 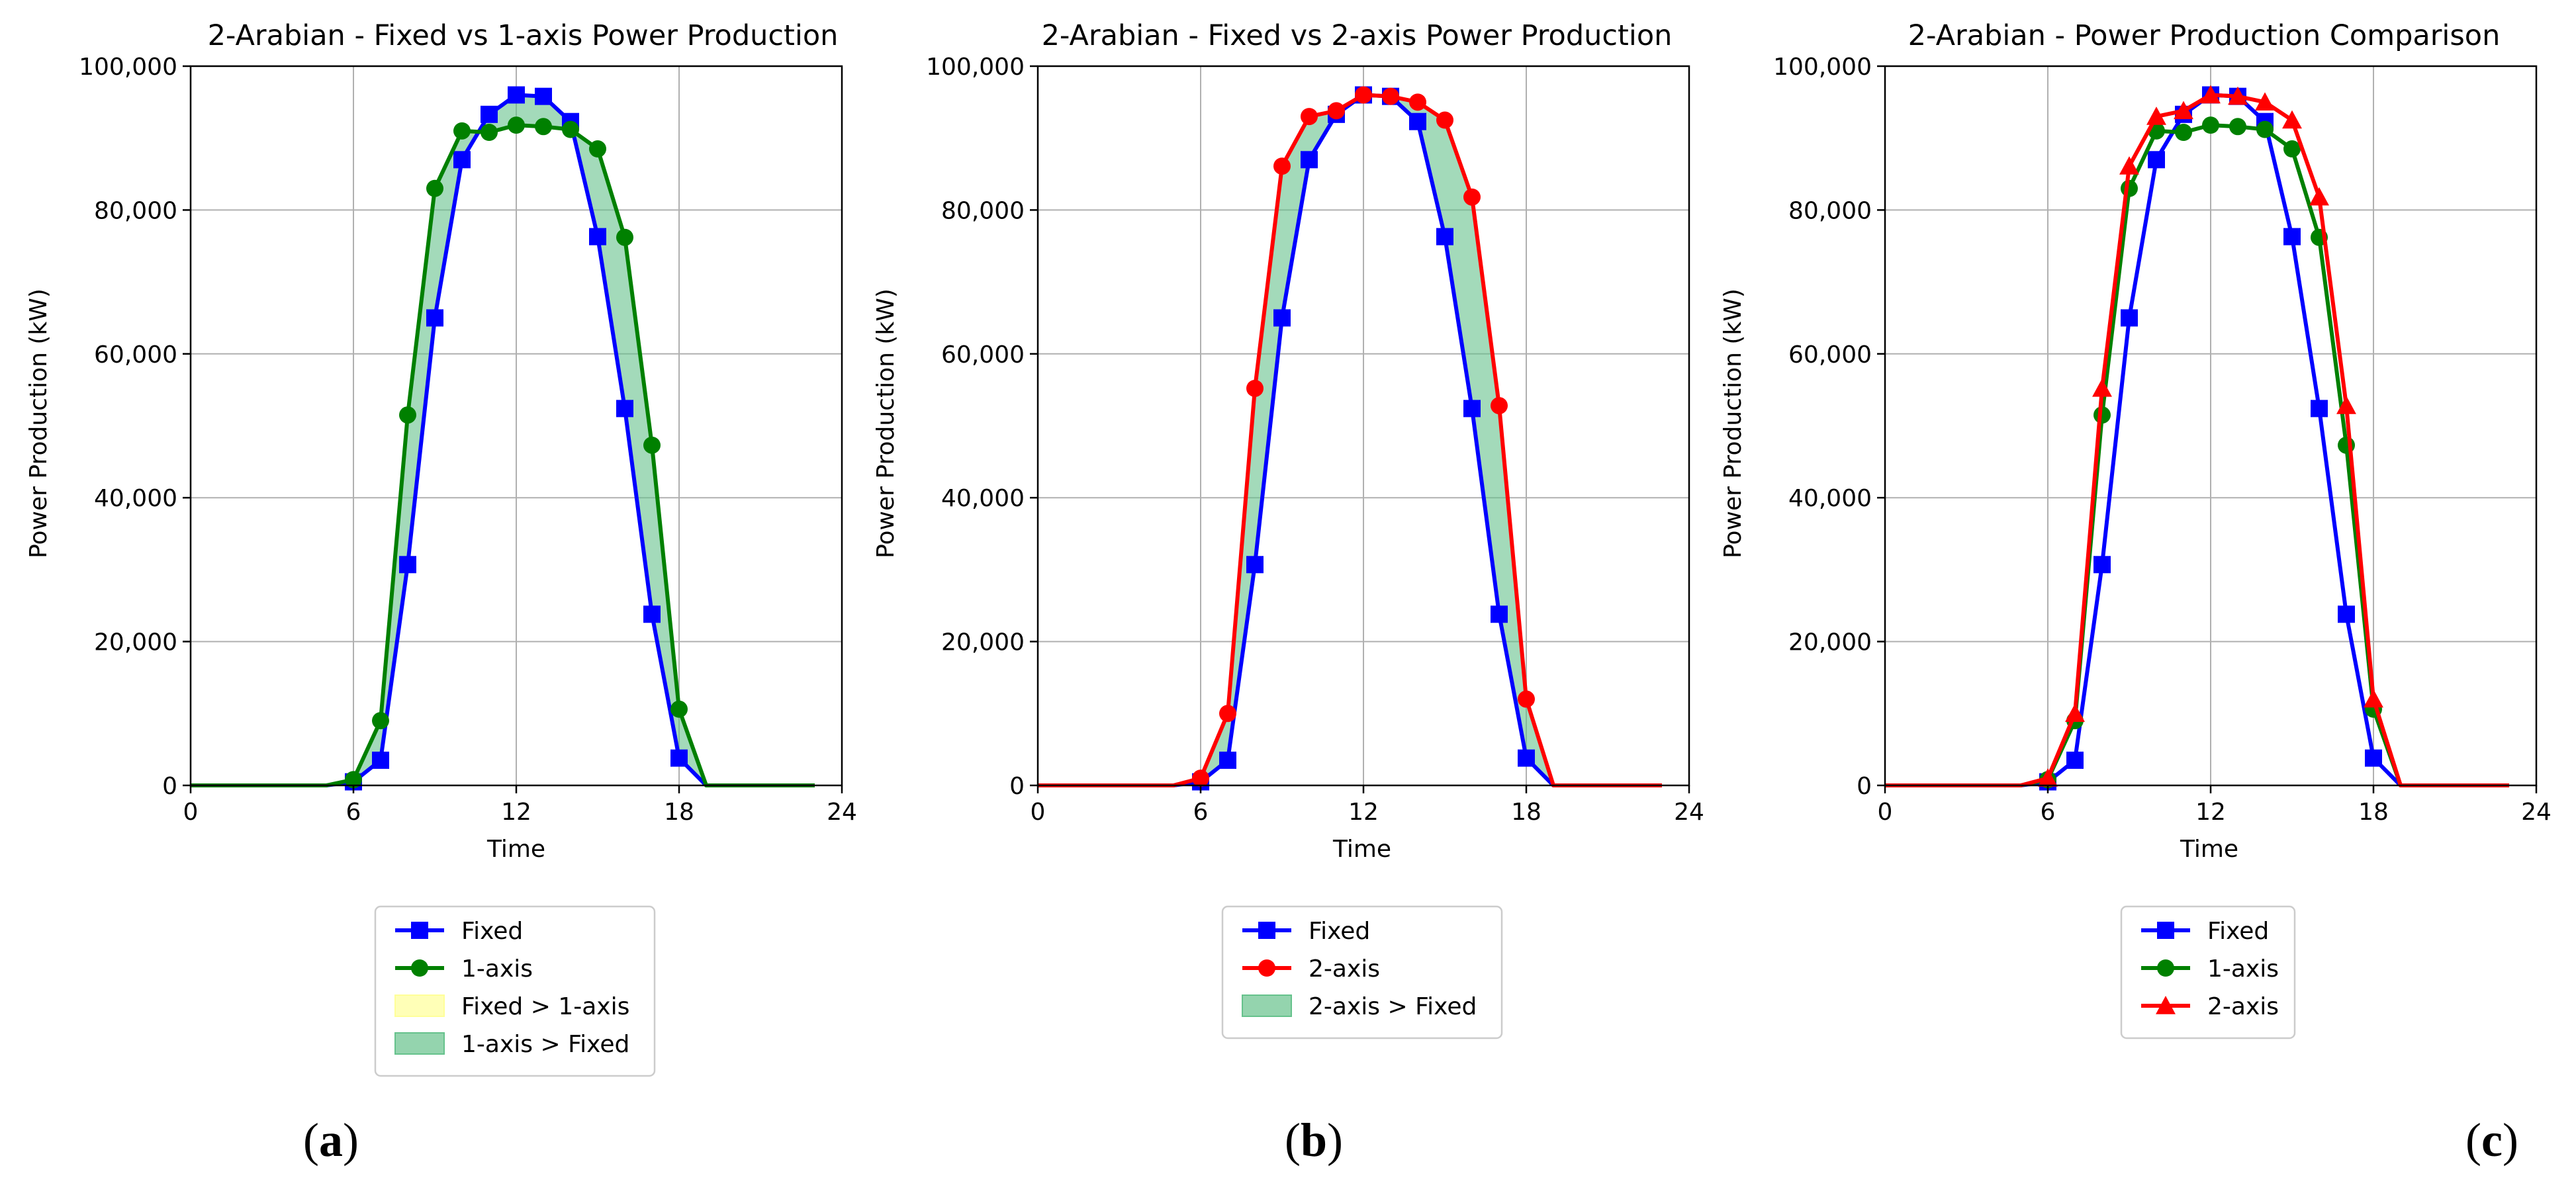 I want to click on legend: Fixed 1-axis Fixed > 1-axis 1-axis > Fixed, so click(x=515, y=991).